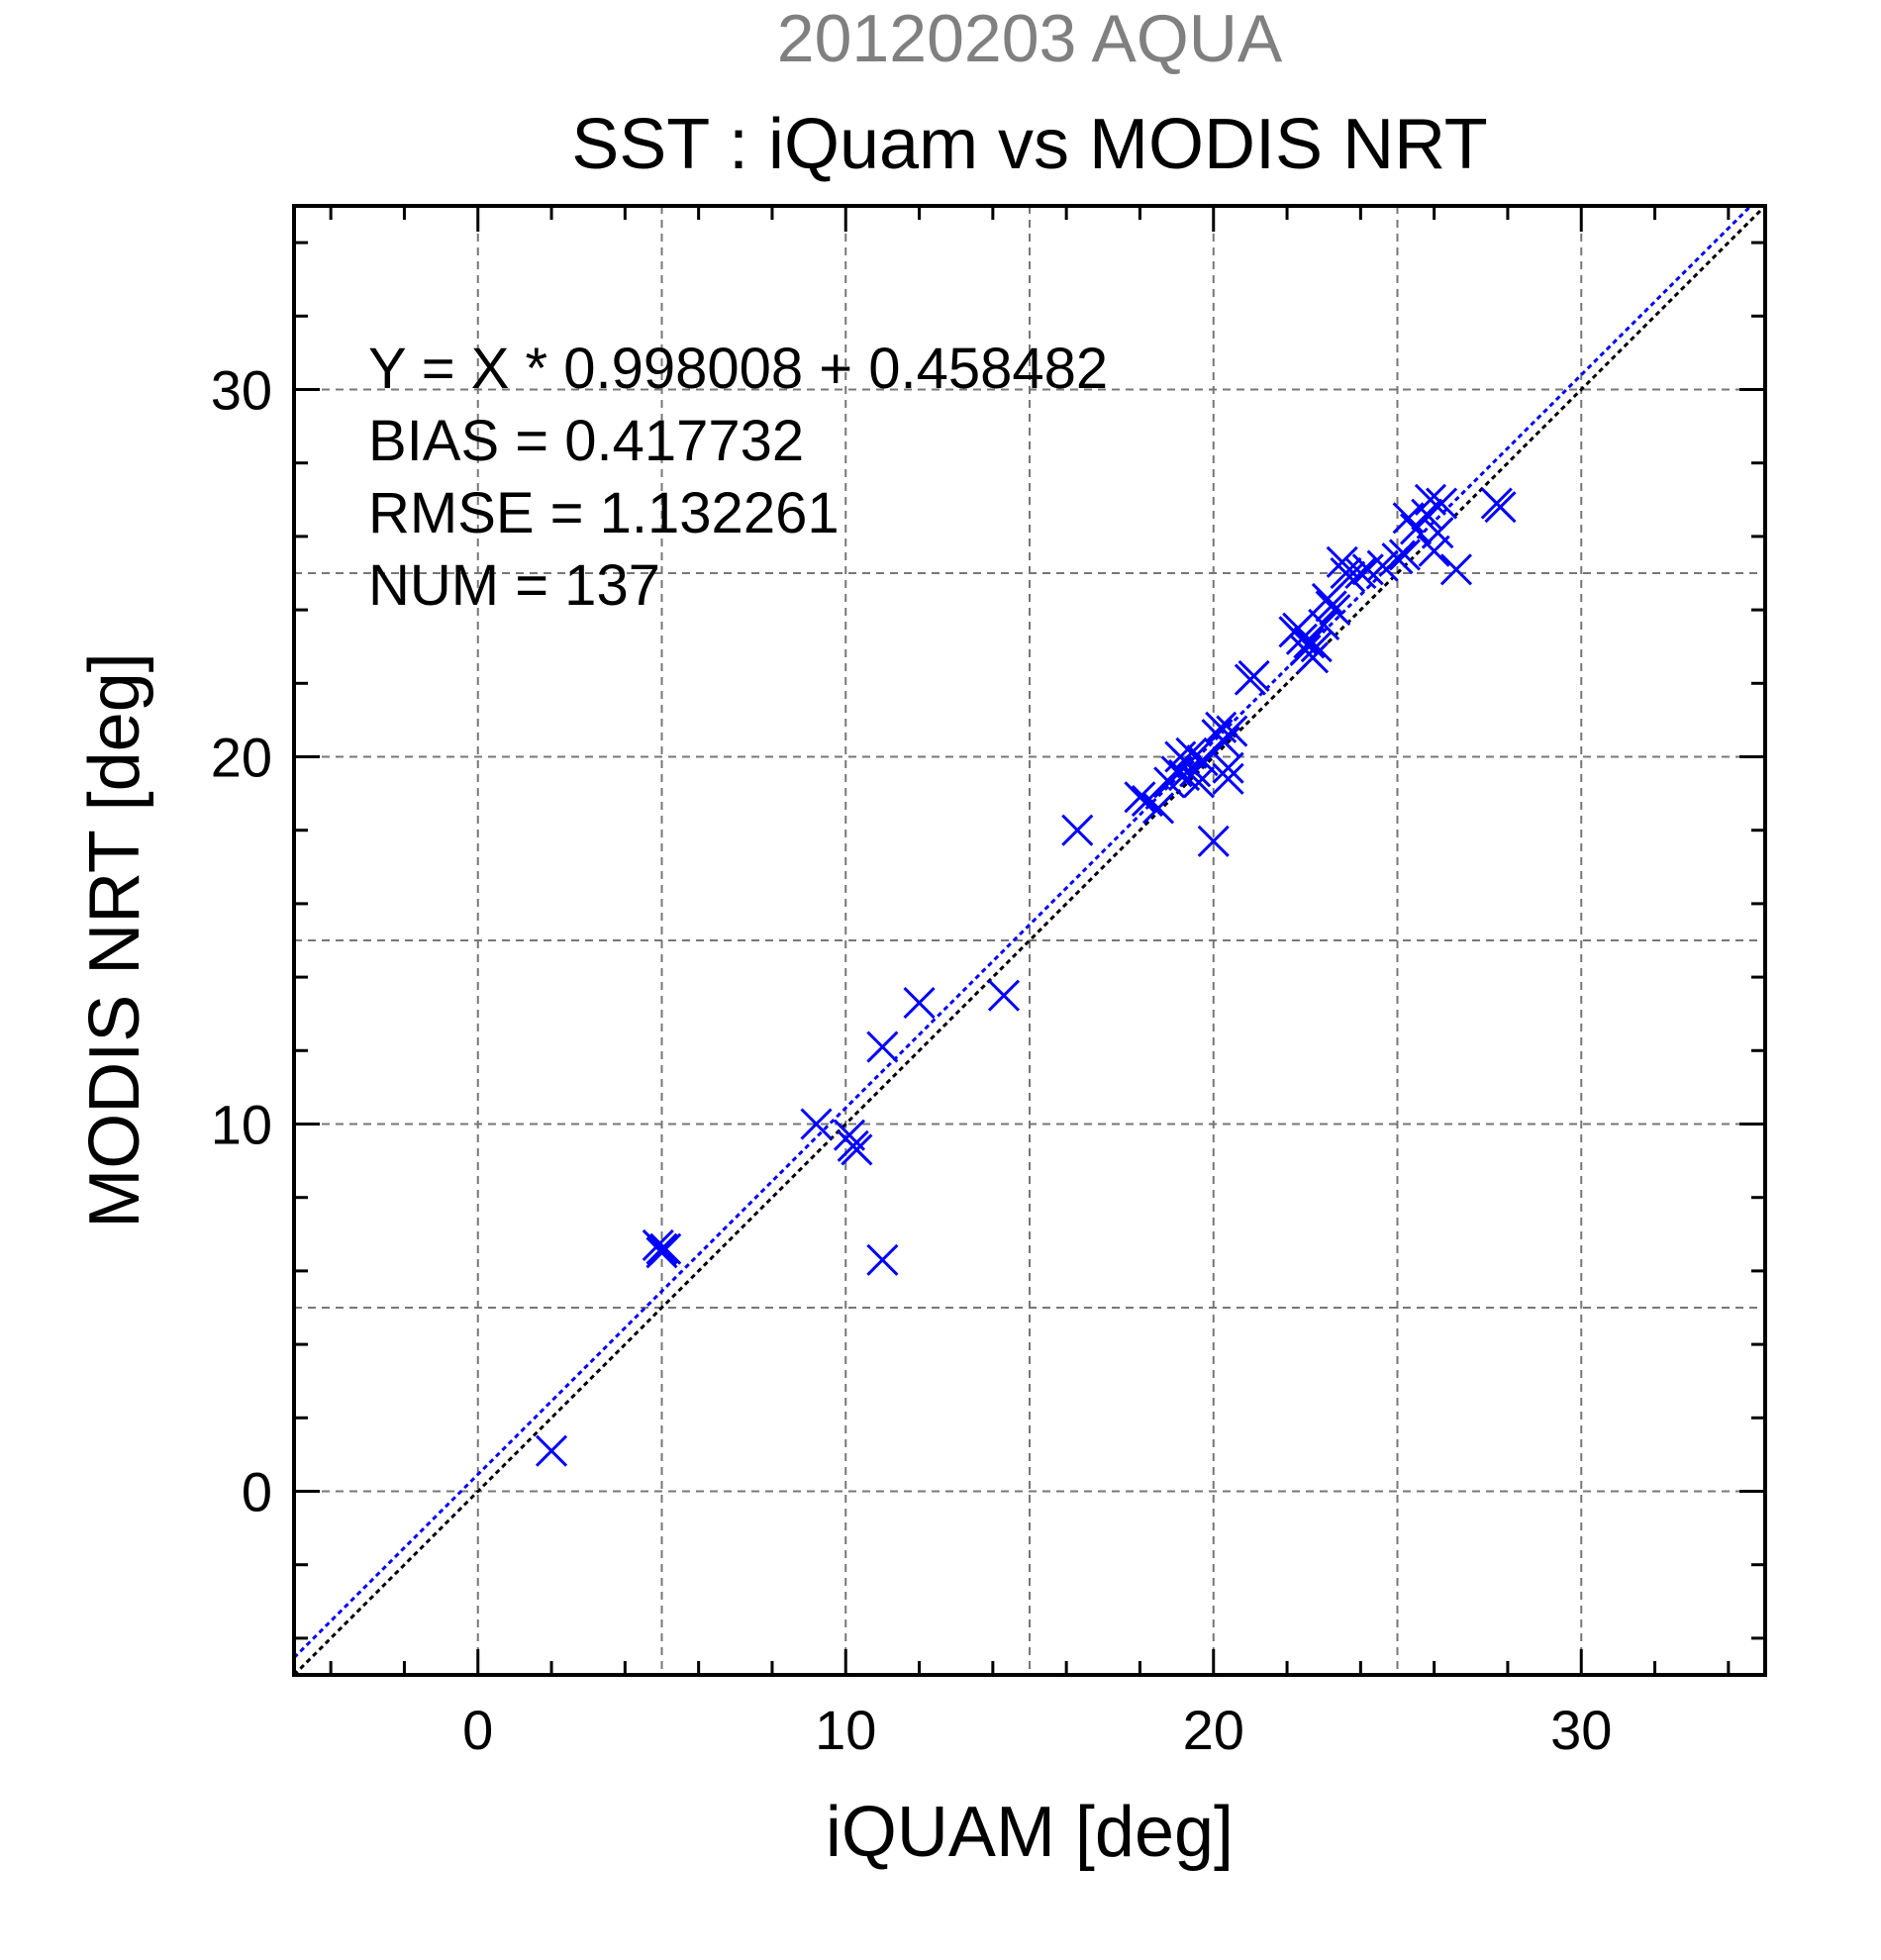 The height and width of the screenshot is (1960, 1881). I want to click on y-tick-label: 0, so click(257, 1492).